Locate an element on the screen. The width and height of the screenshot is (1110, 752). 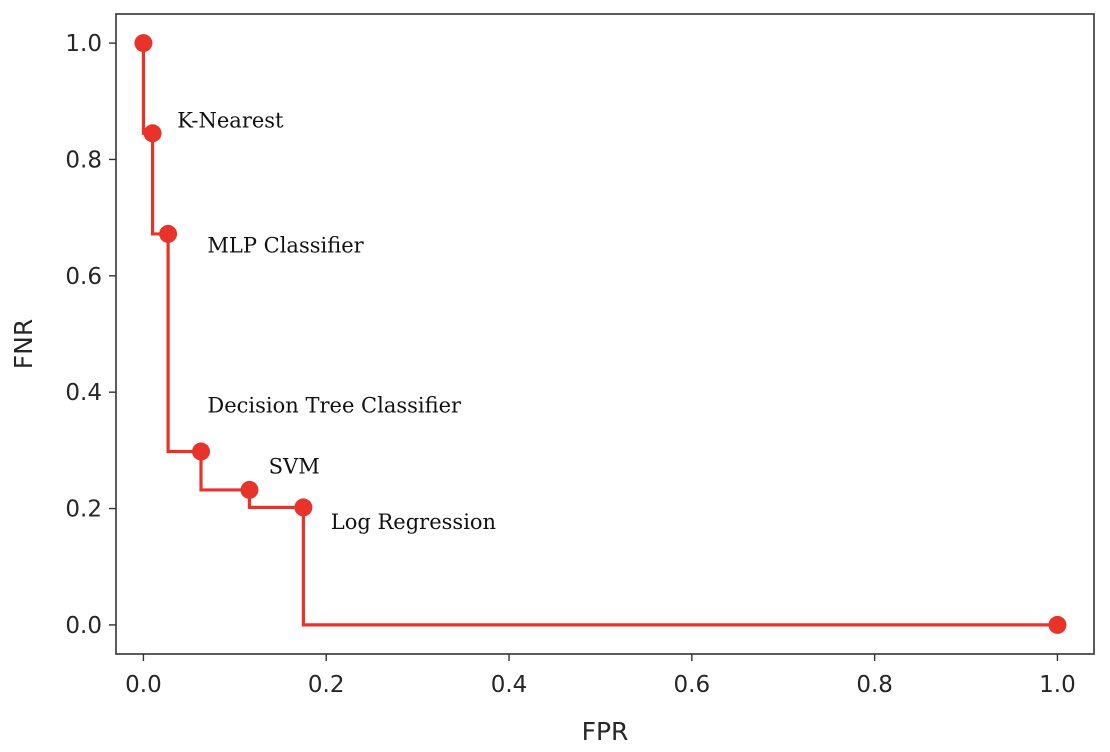
y-tick-label: 0.2 is located at coordinates (83, 510).